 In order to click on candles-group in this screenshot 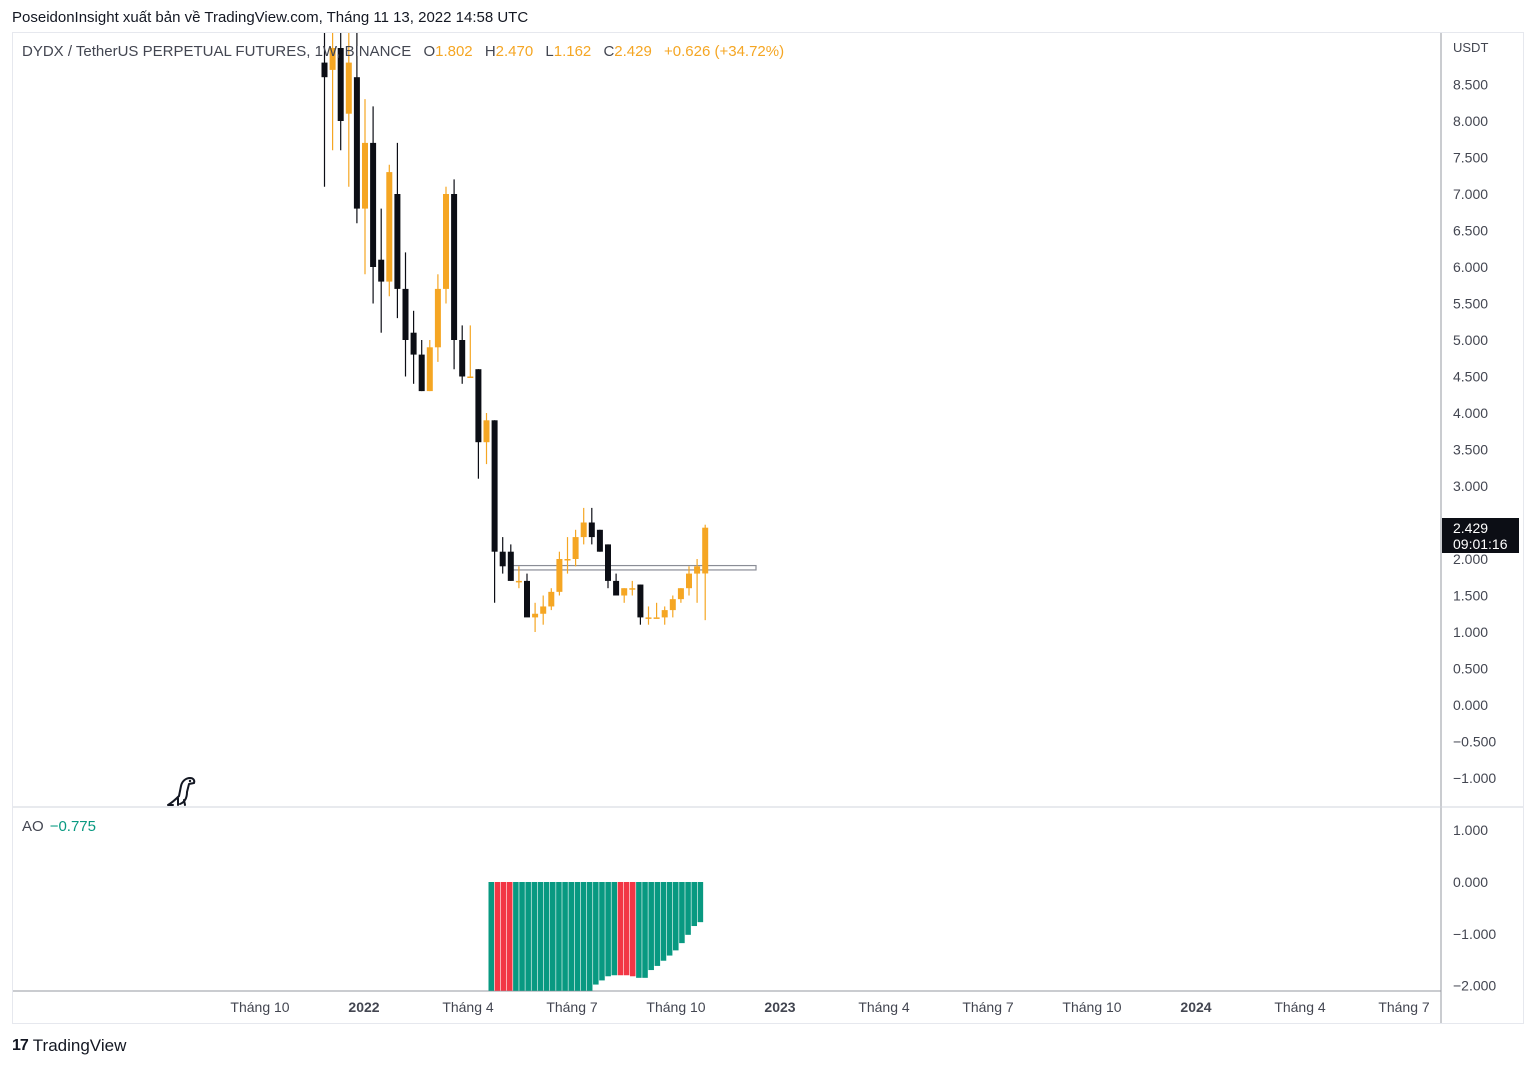, I will do `click(515, 332)`.